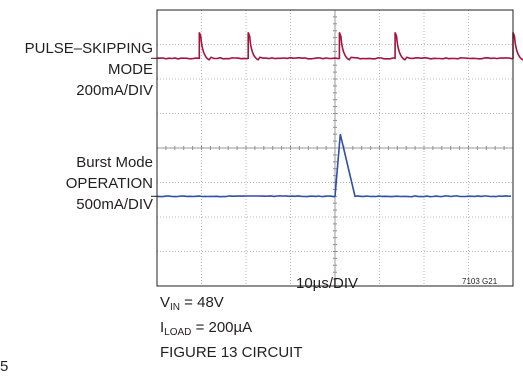 The image size is (523, 383). Describe the element at coordinates (4, 366) in the screenshot. I see `corner-page-mark: 5` at that location.